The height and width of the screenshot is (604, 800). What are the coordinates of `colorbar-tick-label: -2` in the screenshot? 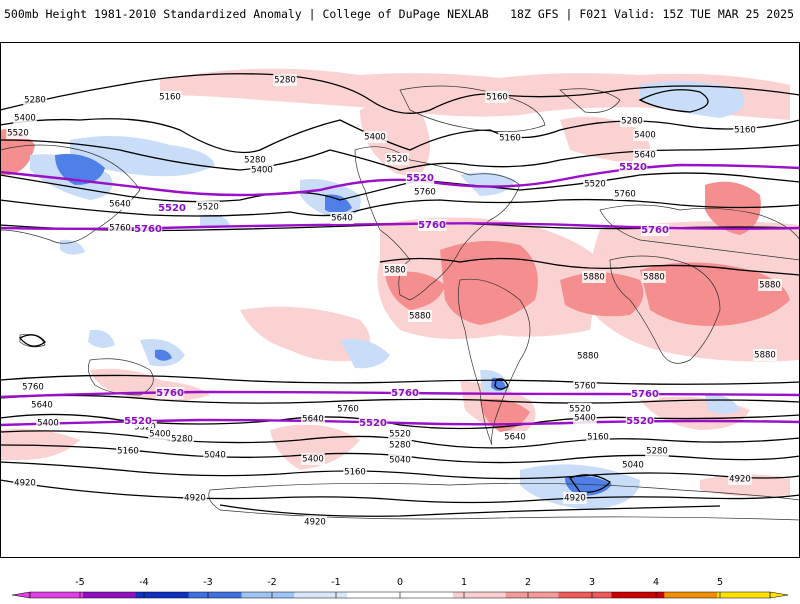 It's located at (271, 582).